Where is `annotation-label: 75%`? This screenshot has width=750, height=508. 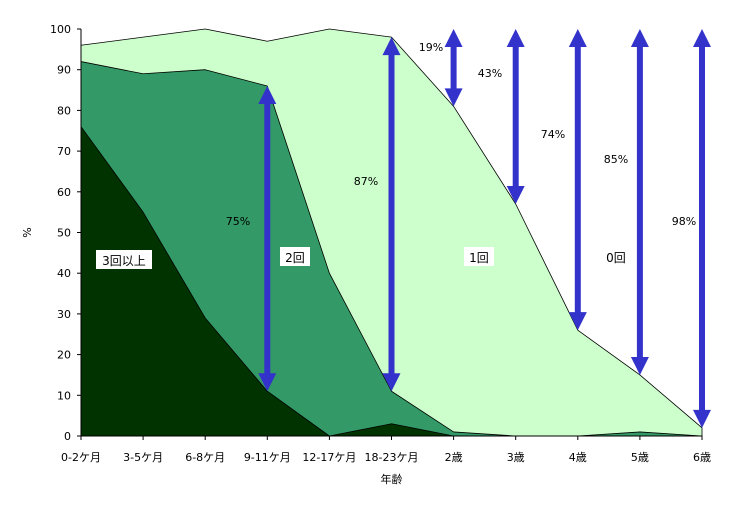 annotation-label: 75% is located at coordinates (238, 221).